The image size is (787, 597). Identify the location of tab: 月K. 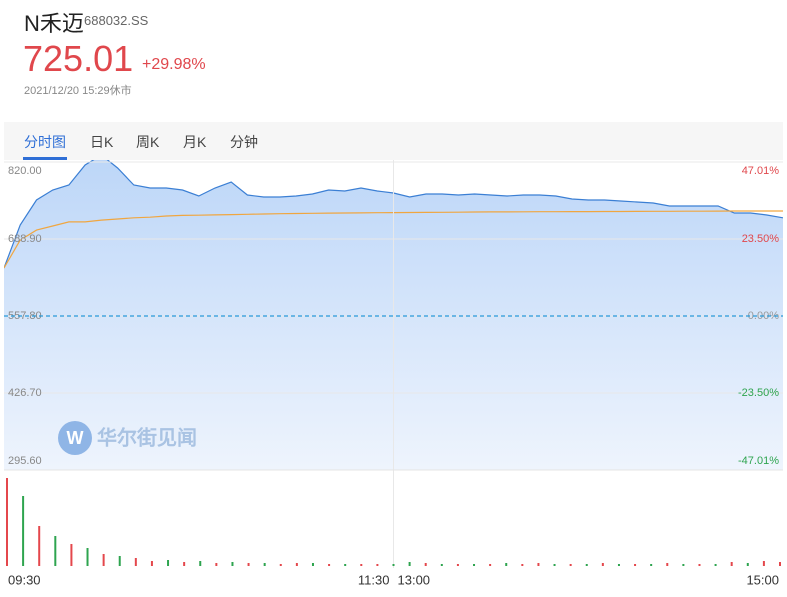
(195, 142).